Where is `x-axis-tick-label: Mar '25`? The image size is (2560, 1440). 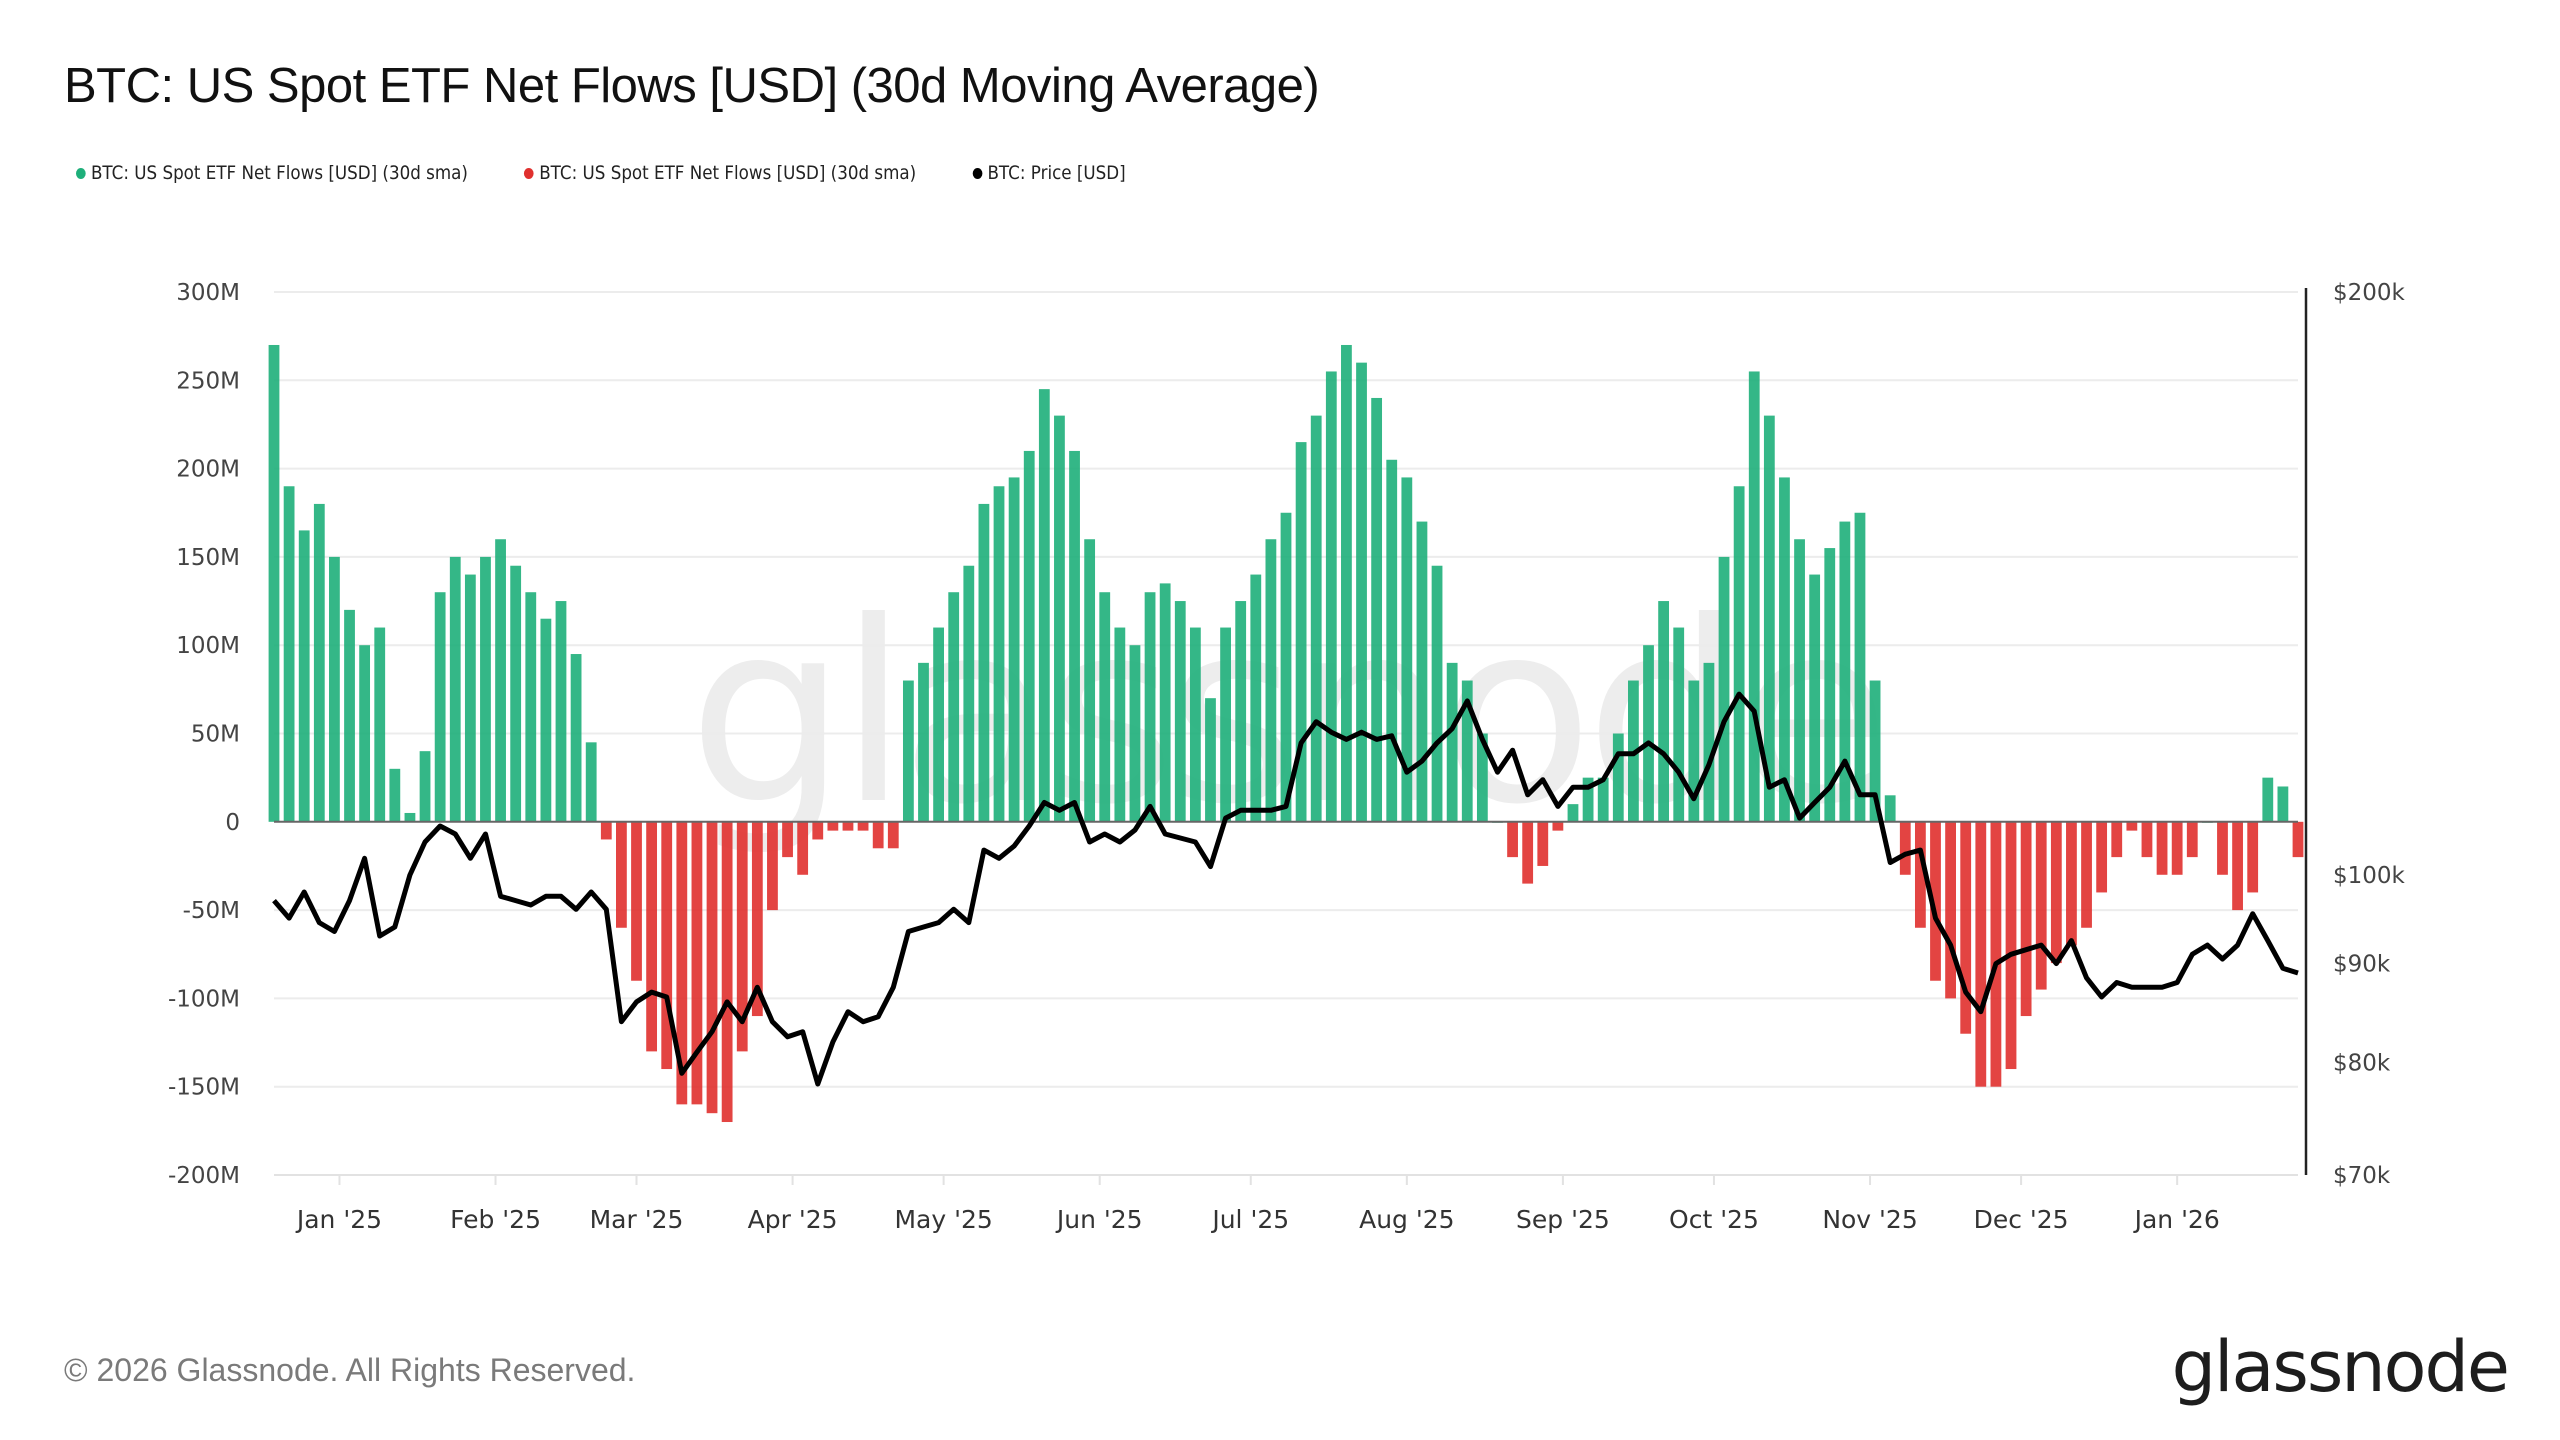 x-axis-tick-label: Mar '25 is located at coordinates (637, 1219).